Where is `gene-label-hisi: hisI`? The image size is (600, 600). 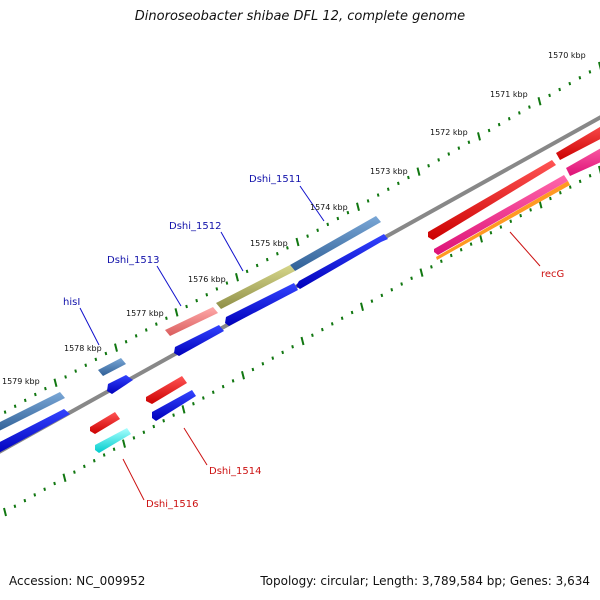 gene-label-hisi: hisI is located at coordinates (71, 302).